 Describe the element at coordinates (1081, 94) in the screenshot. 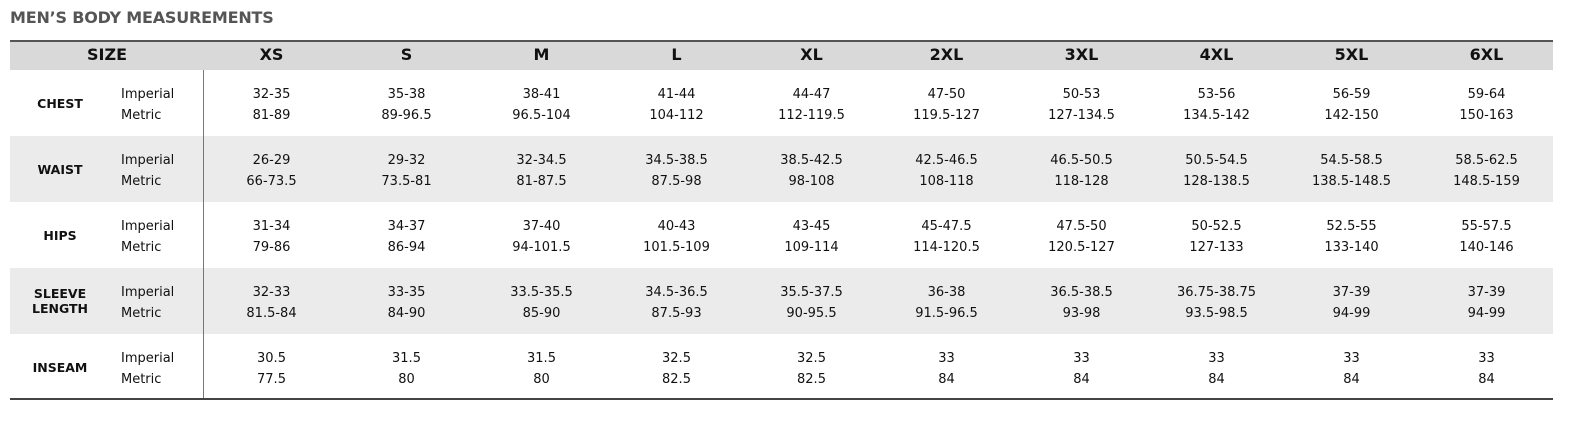

I see `measurement: 50-53` at that location.